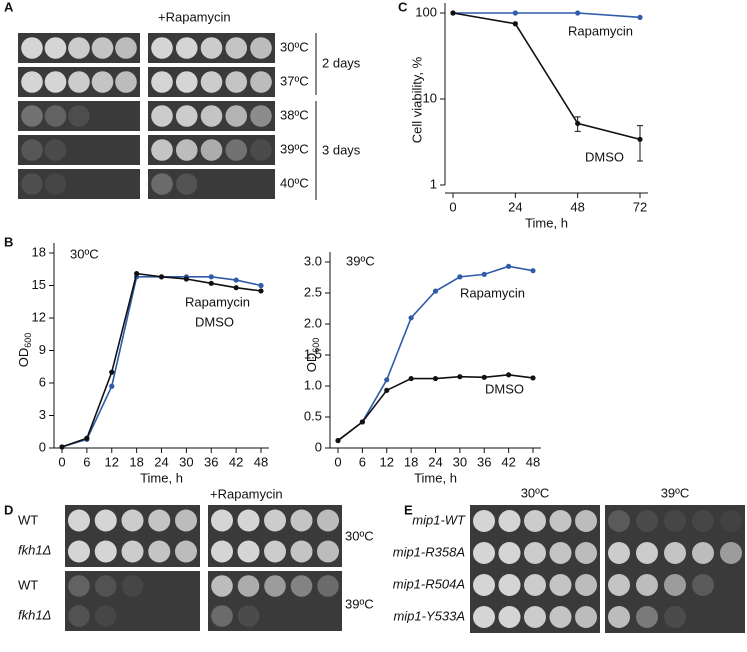 The width and height of the screenshot is (747, 652). I want to click on y-tick-label: 6, so click(42, 381).